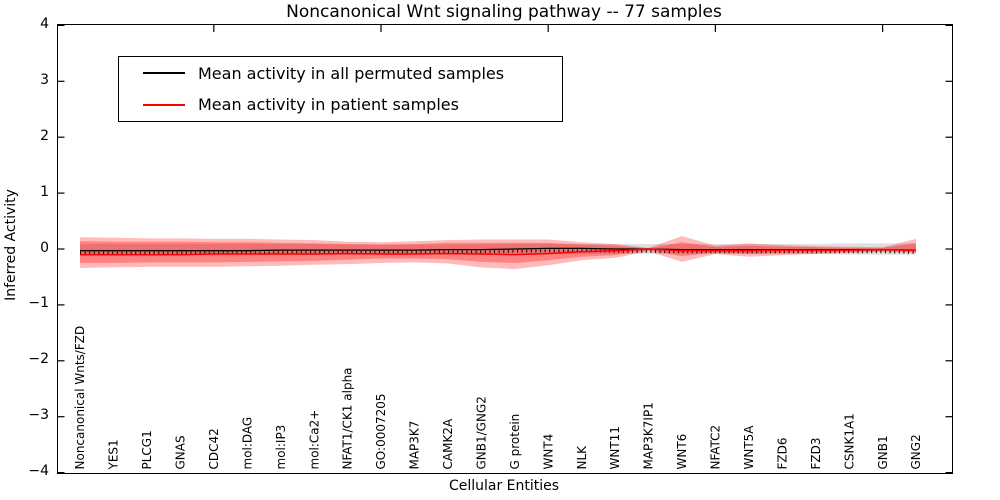  What do you see at coordinates (328, 105) in the screenshot?
I see `legend-label: Mean activity in patient samples` at bounding box center [328, 105].